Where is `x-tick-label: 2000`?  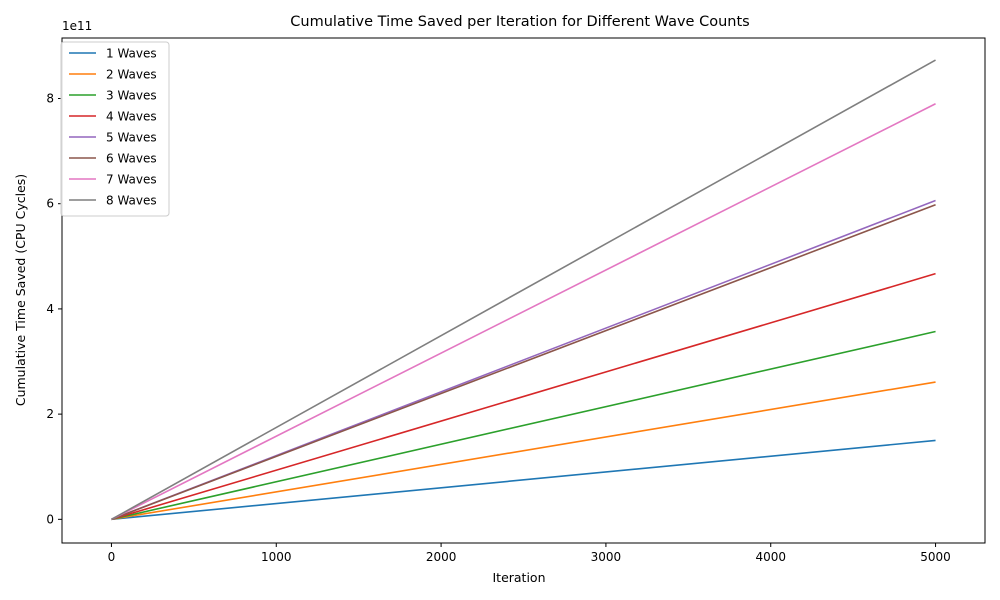
x-tick-label: 2000 is located at coordinates (441, 557).